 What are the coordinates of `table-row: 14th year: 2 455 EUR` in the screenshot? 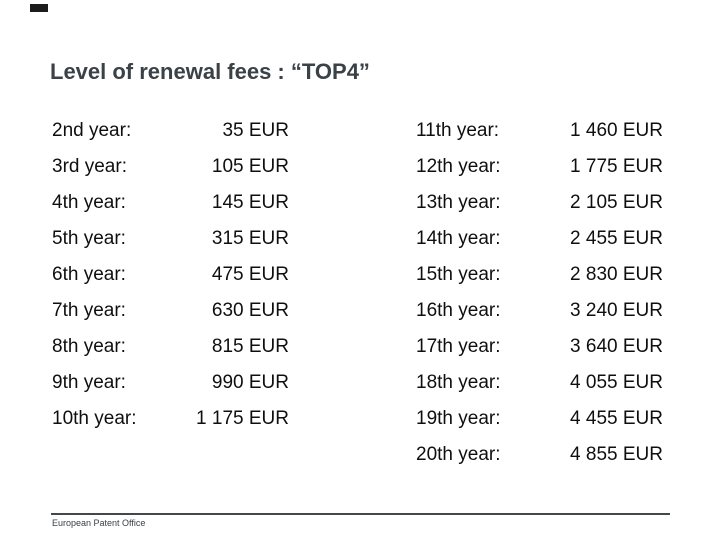 It's located at (537, 239).